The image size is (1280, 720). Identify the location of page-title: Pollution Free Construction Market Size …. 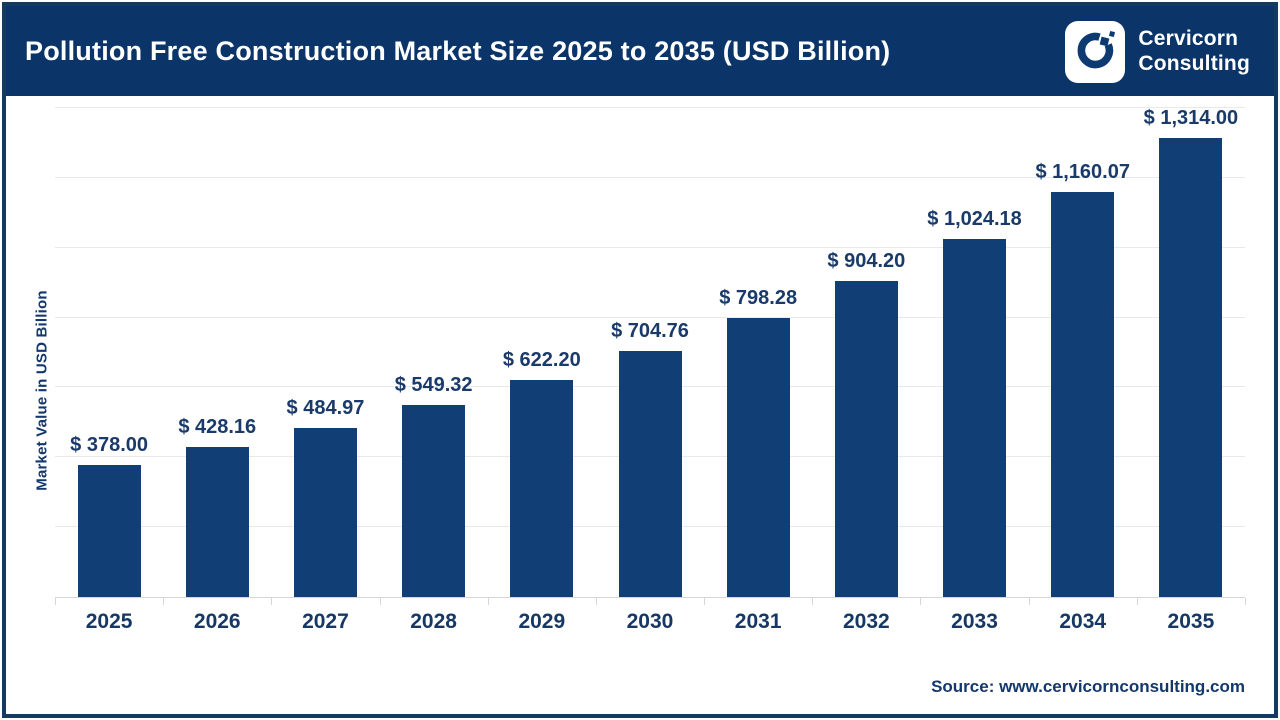
(458, 50).